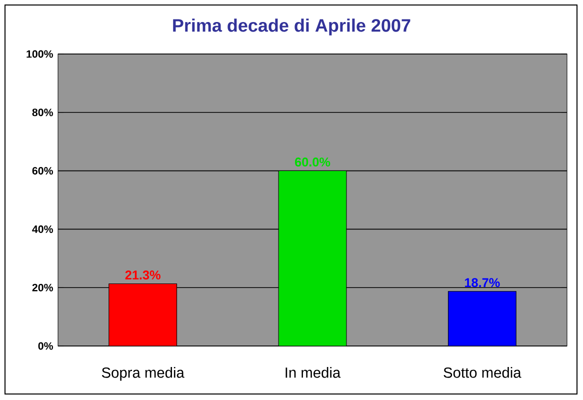  Describe the element at coordinates (143, 374) in the screenshot. I see `x-tick-label: Sopra media` at that location.